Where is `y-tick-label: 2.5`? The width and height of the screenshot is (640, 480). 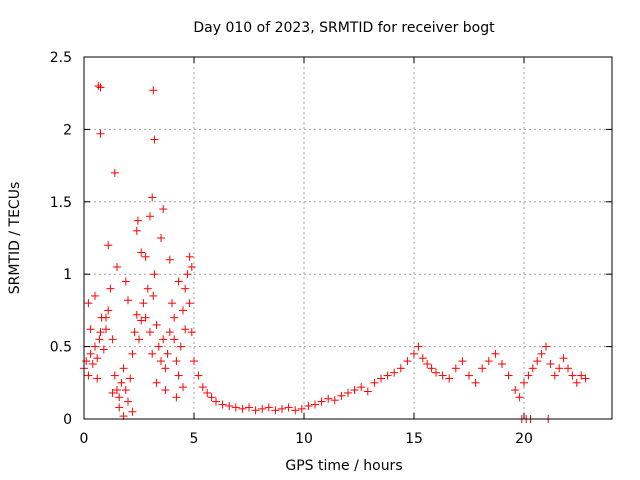 y-tick-label: 2.5 is located at coordinates (61, 58).